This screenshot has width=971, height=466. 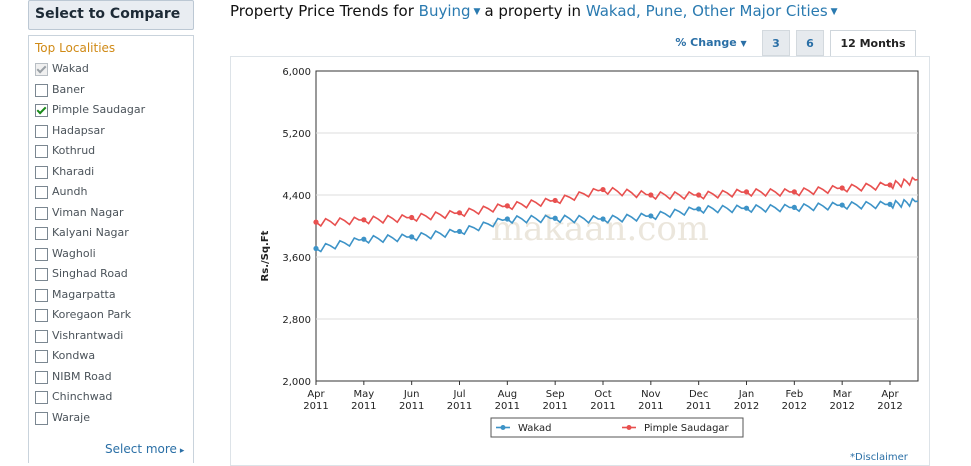 I want to click on legend-box, so click(x=617, y=427).